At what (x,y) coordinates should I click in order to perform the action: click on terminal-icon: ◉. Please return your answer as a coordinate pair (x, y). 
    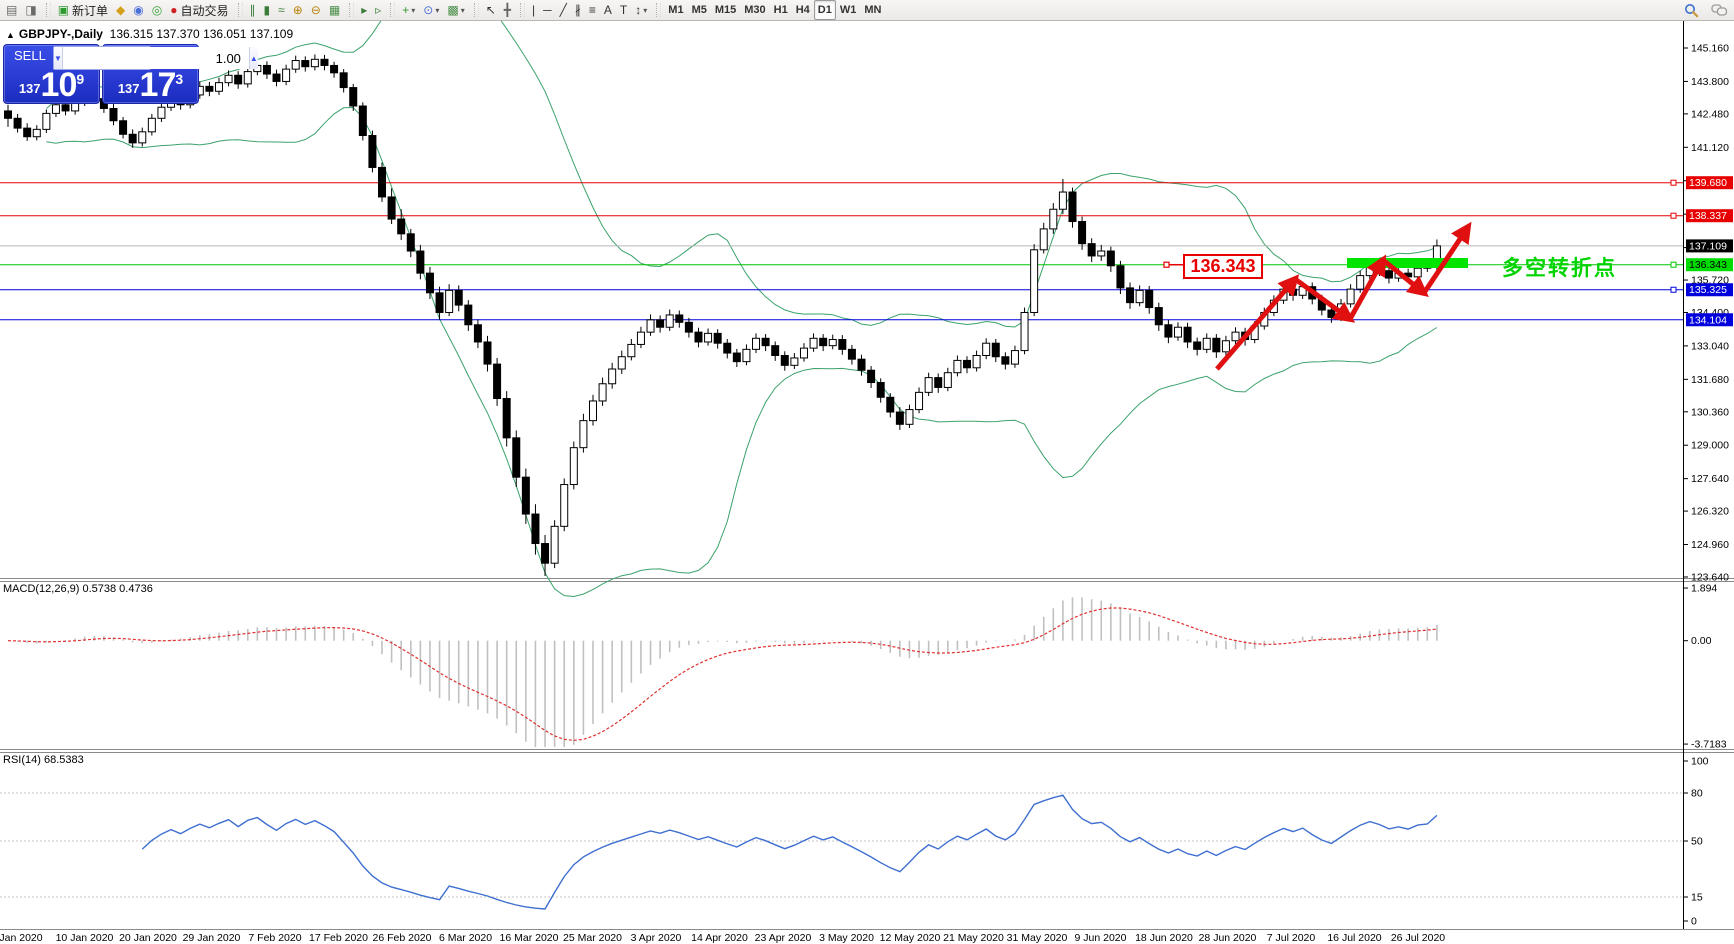
    Looking at the image, I should click on (138, 10).